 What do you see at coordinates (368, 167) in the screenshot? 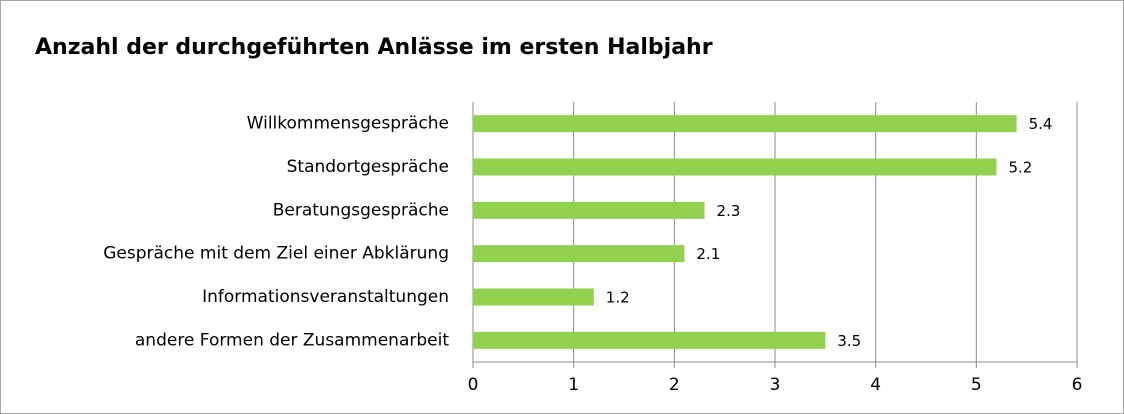
I see `y-tick-label: Standortgespräche` at bounding box center [368, 167].